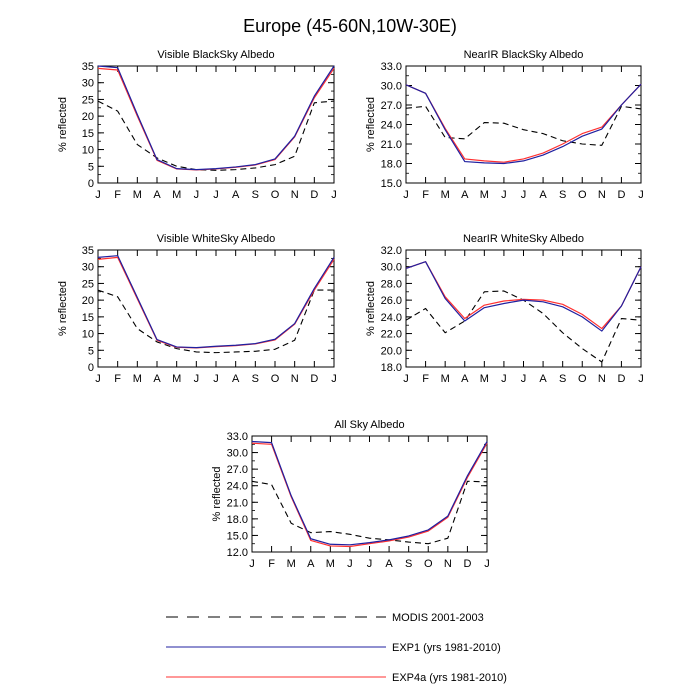 Image resolution: width=700 pixels, height=700 pixels. What do you see at coordinates (391, 335) in the screenshot?
I see `y-tick-label: 22.0` at bounding box center [391, 335].